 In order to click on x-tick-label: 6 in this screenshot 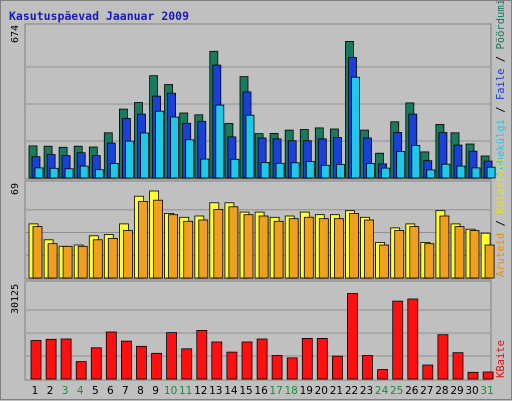, I will do `click(110, 391)`.